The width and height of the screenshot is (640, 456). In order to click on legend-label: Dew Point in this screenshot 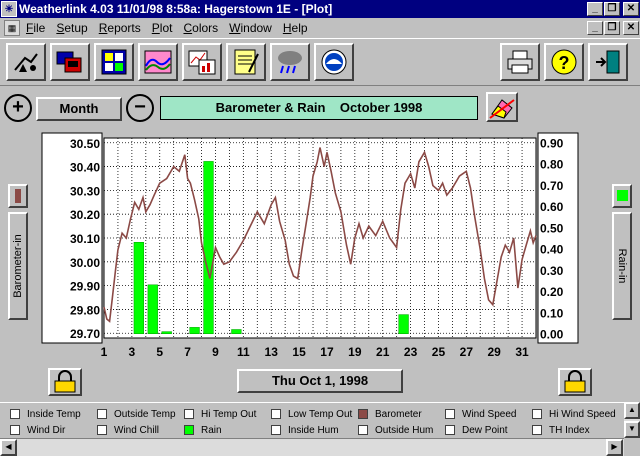, I will do `click(485, 430)`.